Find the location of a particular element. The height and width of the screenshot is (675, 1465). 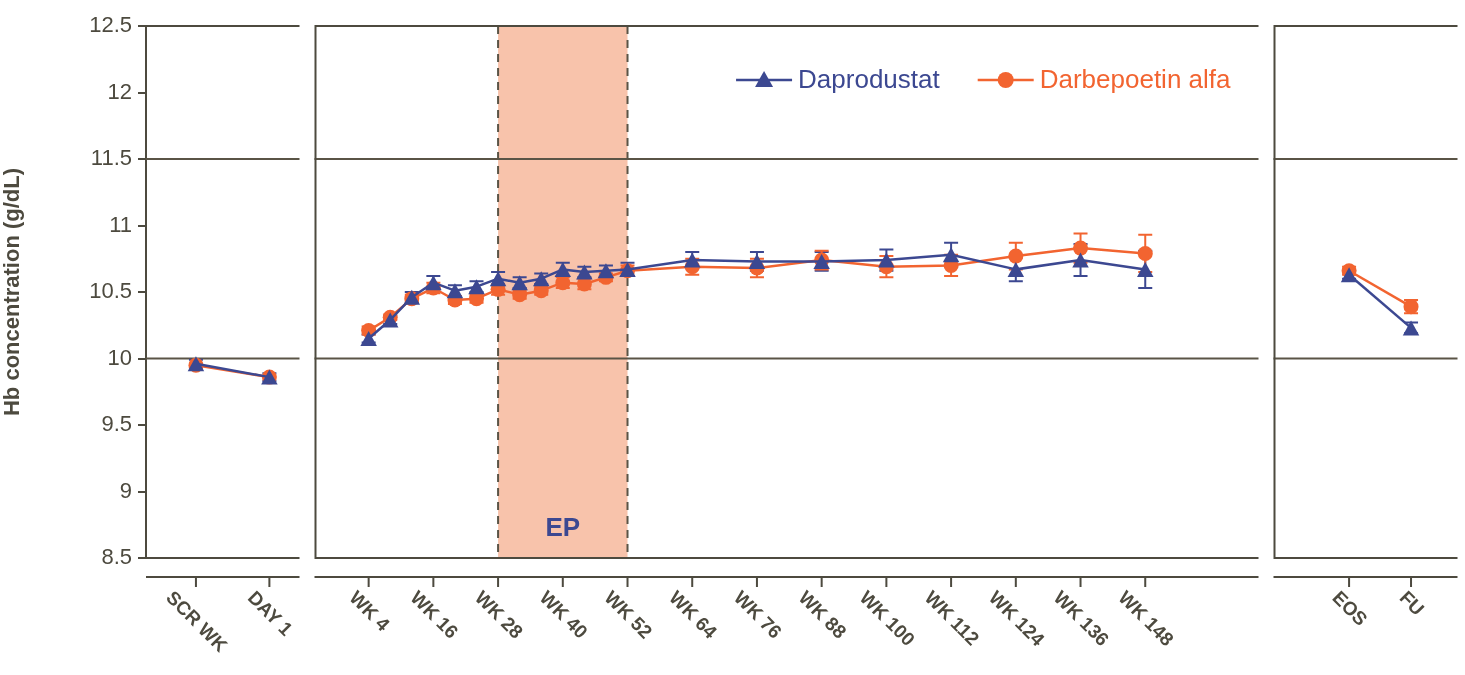

y-tick-label: 8.5 is located at coordinates (116, 557).